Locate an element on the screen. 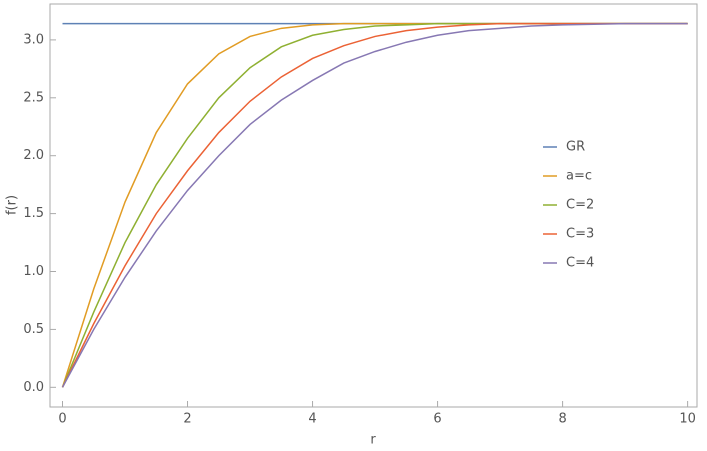  x-tick-label: 2 is located at coordinates (187, 419).